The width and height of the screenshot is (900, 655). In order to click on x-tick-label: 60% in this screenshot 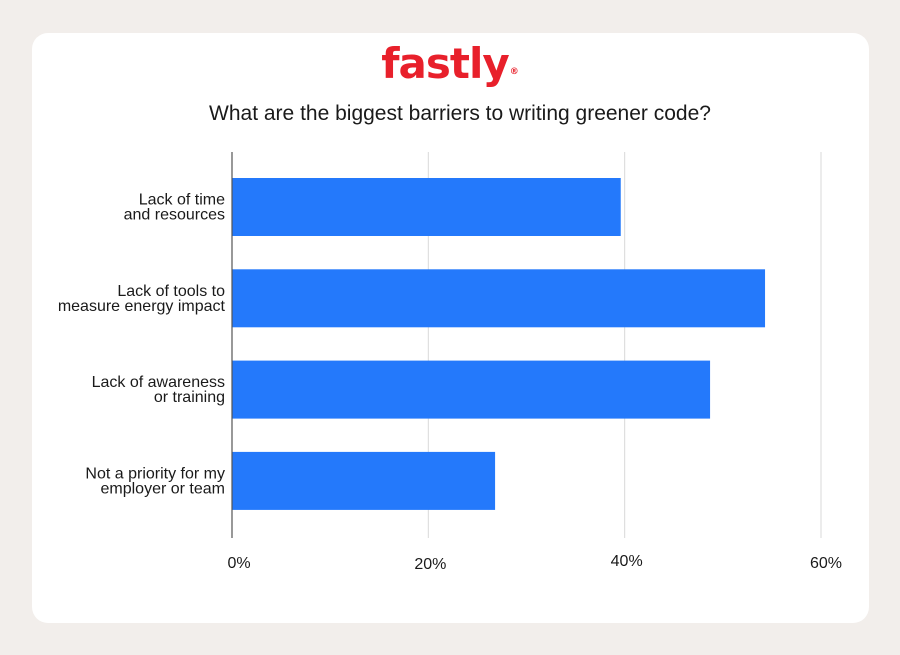, I will do `click(826, 563)`.